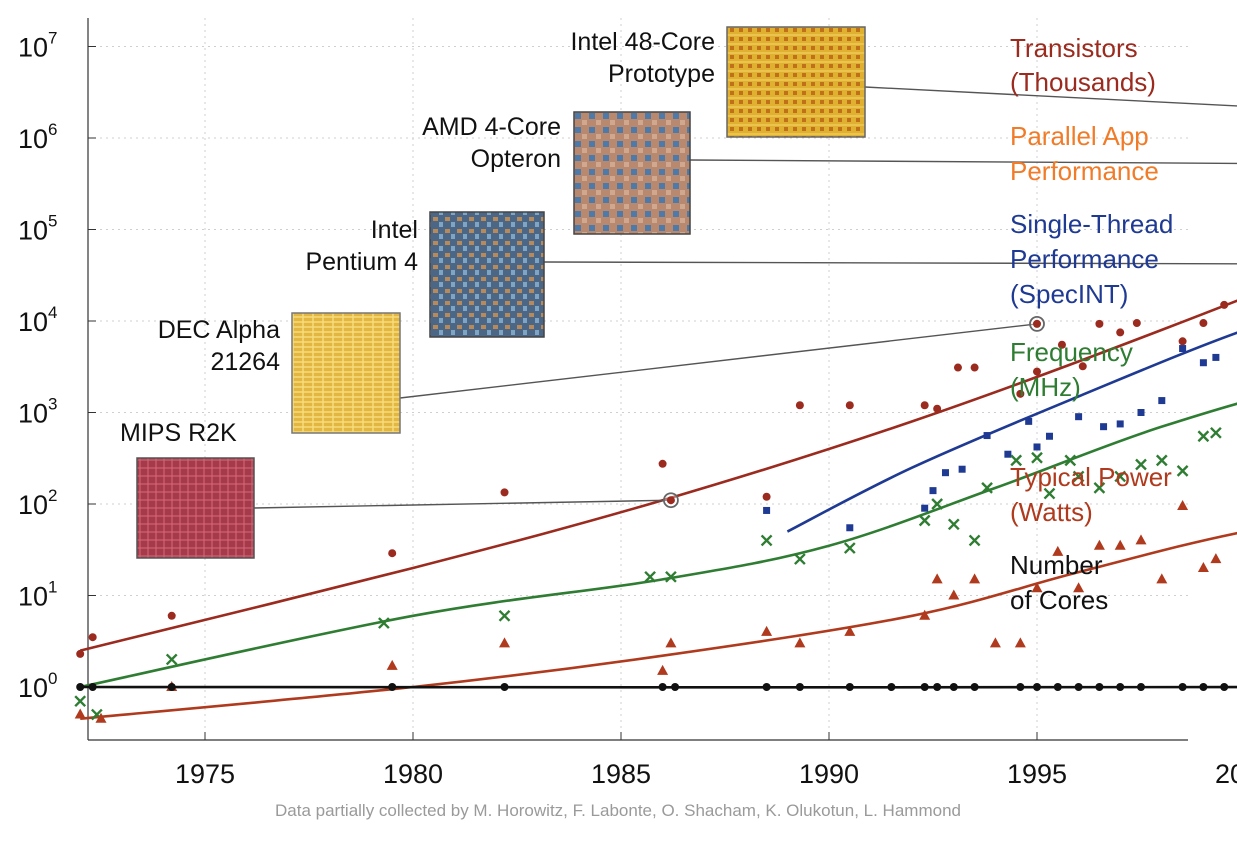 This screenshot has height=845, width=1237. I want to click on y-tick-label-5: 10⁵, so click(38, 229).